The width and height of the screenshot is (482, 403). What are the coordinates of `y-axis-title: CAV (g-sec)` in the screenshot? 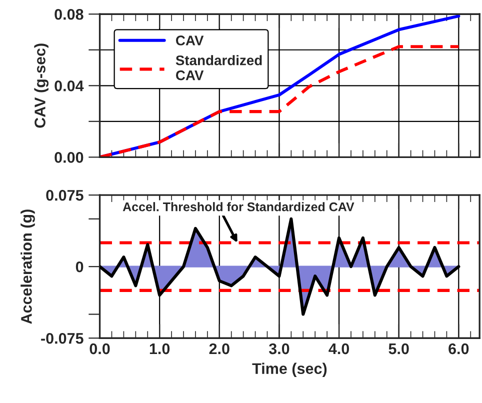 It's located at (41, 86).